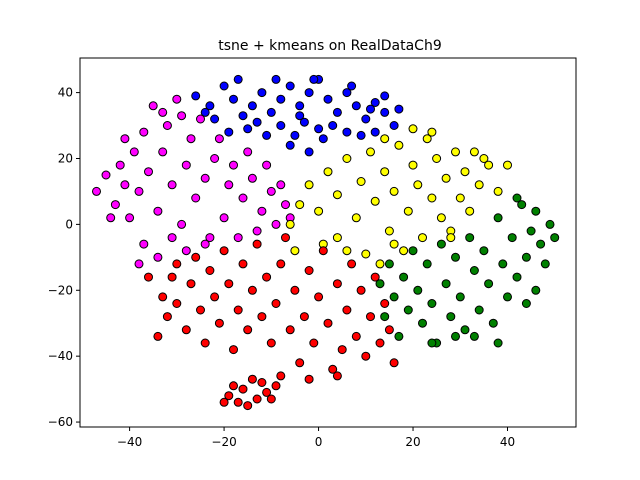 The image size is (640, 480). What do you see at coordinates (60, 290) in the screenshot?
I see `y-tick-label: −20` at bounding box center [60, 290].